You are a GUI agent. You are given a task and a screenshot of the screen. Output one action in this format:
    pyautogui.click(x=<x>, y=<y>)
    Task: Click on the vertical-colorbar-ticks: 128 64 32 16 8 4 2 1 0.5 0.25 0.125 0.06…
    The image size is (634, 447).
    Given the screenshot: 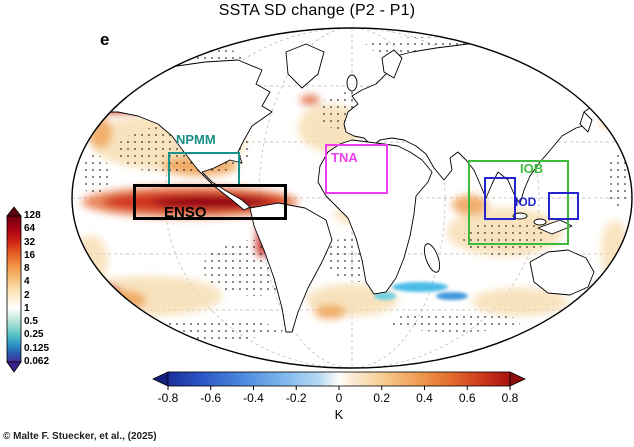 What is the action you would take?
    pyautogui.click(x=36, y=289)
    